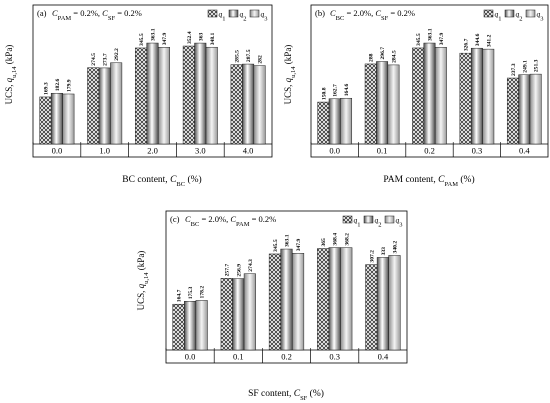 Image resolution: width=550 pixels, height=403 pixels. I want to click on data-label: 237.3, so click(514, 69).